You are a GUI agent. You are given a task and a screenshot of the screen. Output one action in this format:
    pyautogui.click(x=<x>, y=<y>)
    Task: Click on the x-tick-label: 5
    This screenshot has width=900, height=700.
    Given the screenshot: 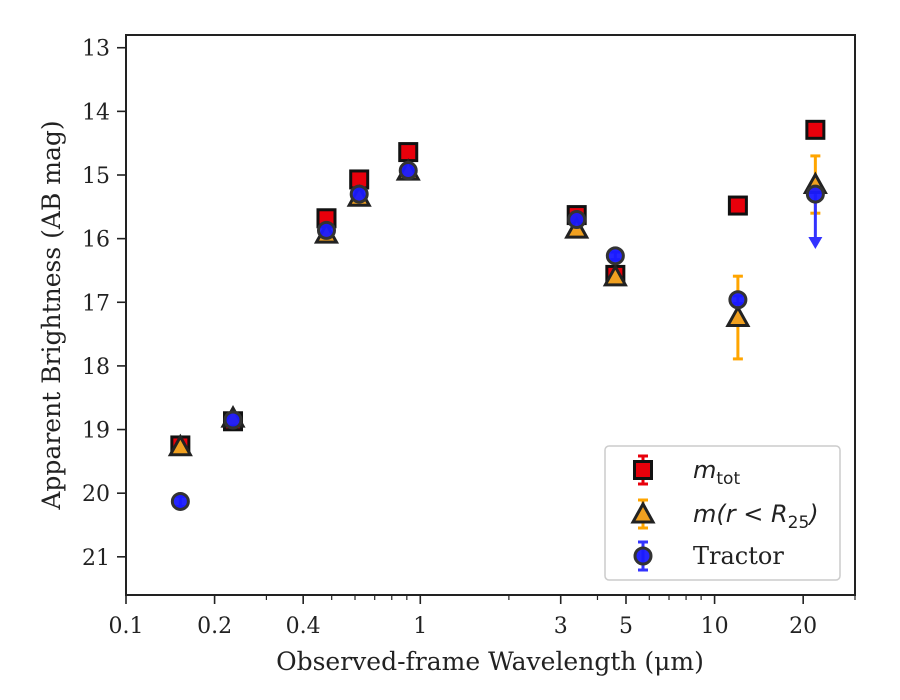 What is the action you would take?
    pyautogui.click(x=626, y=626)
    